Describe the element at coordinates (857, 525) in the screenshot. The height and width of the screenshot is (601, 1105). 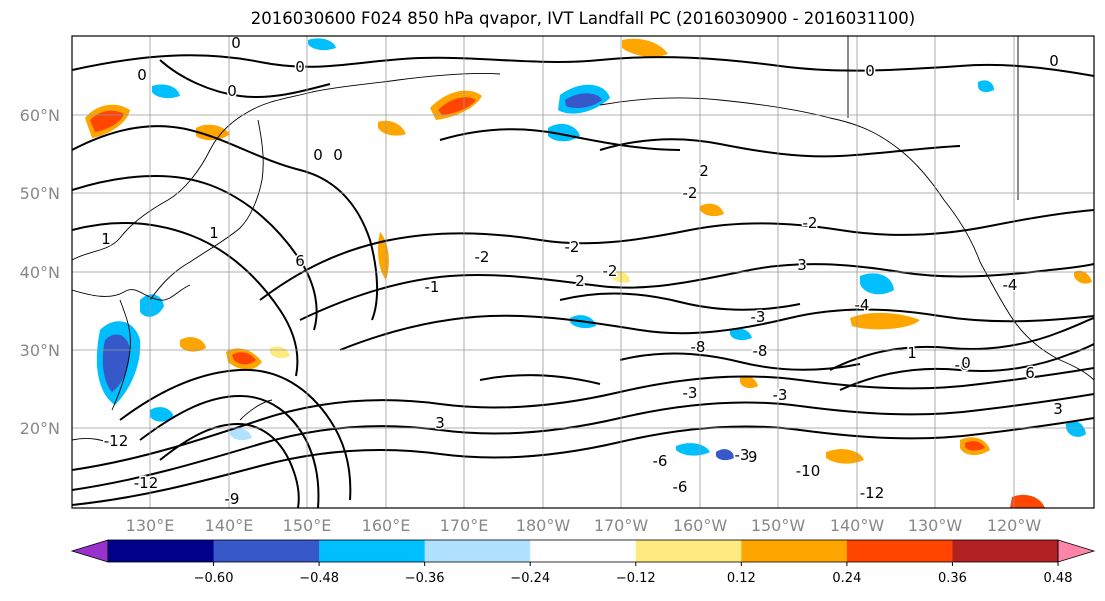
I see `lon-label-140w: 140°W` at that location.